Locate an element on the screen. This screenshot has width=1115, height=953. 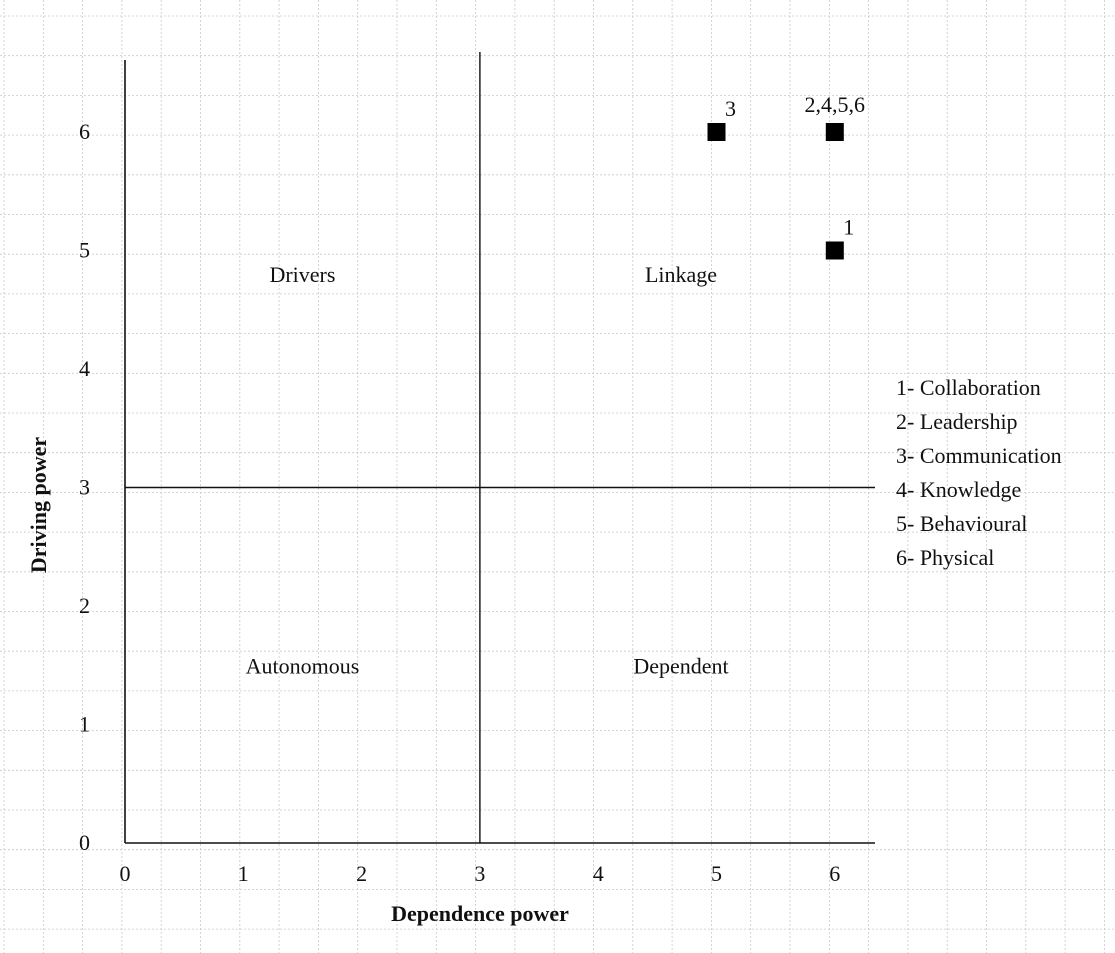
legend-entry: 1- Collaboration is located at coordinates (968, 387).